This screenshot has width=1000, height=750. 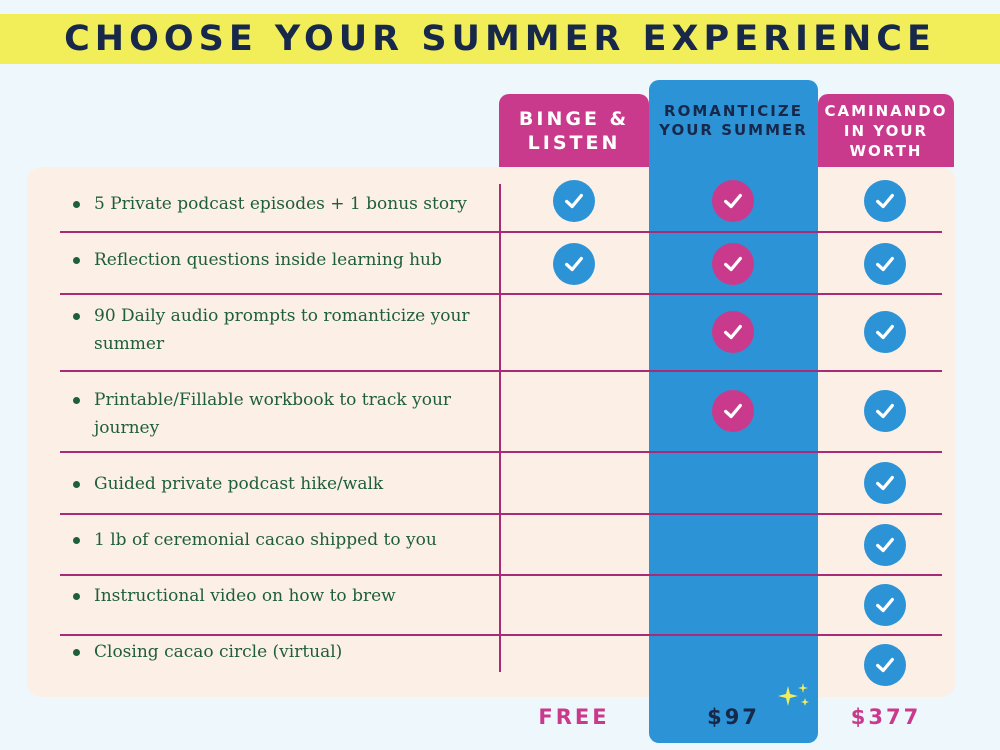 I want to click on price-romanticize: $97, so click(x=733, y=717).